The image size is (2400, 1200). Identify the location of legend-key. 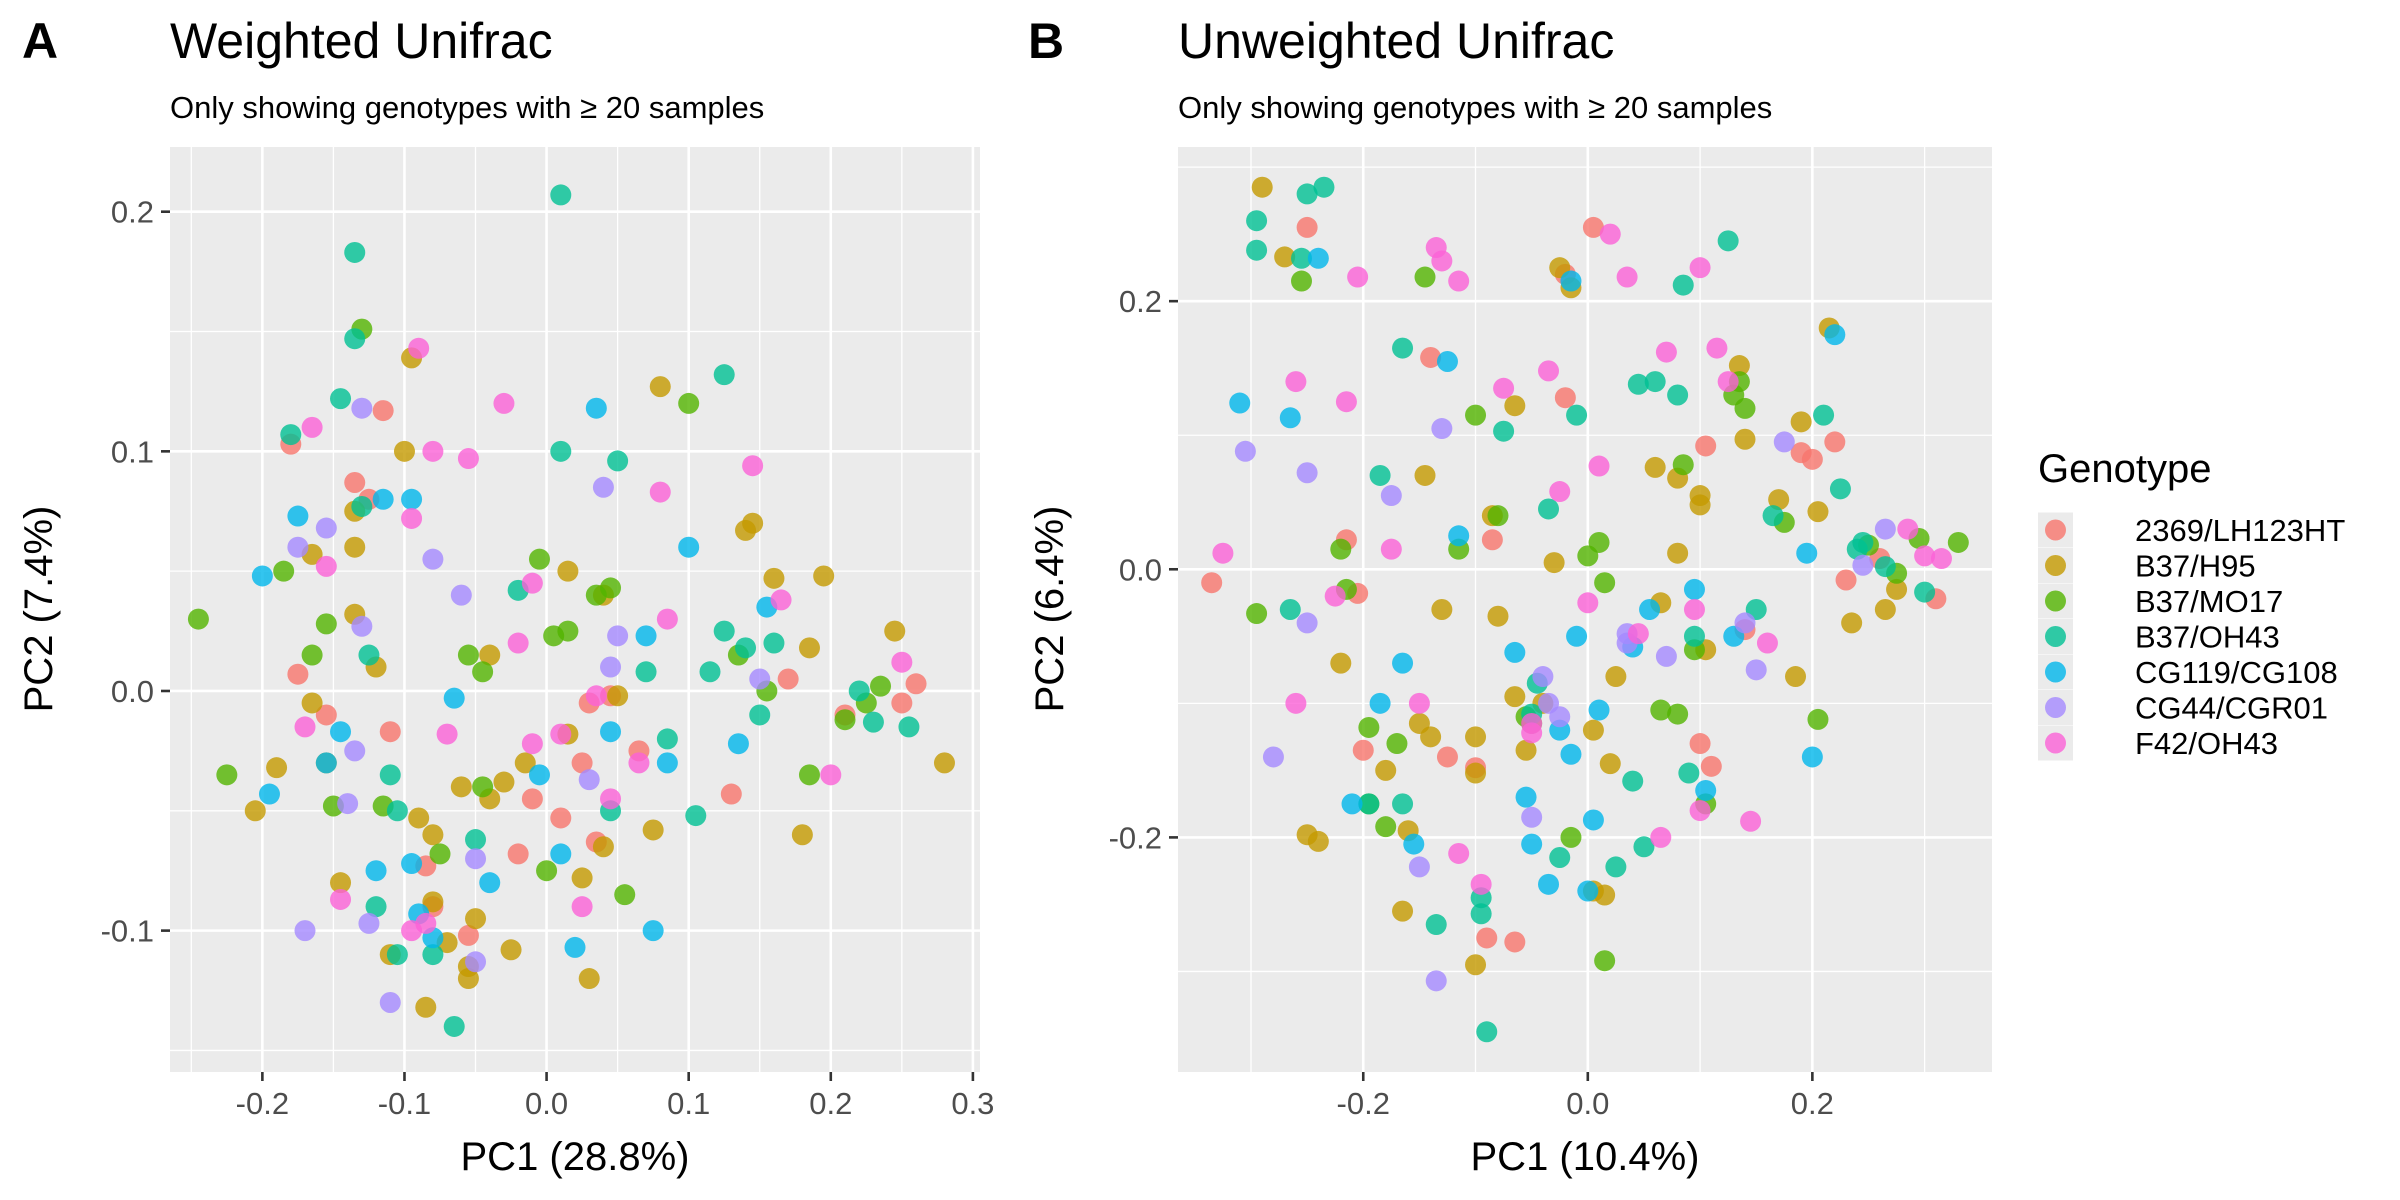
(2055, 565).